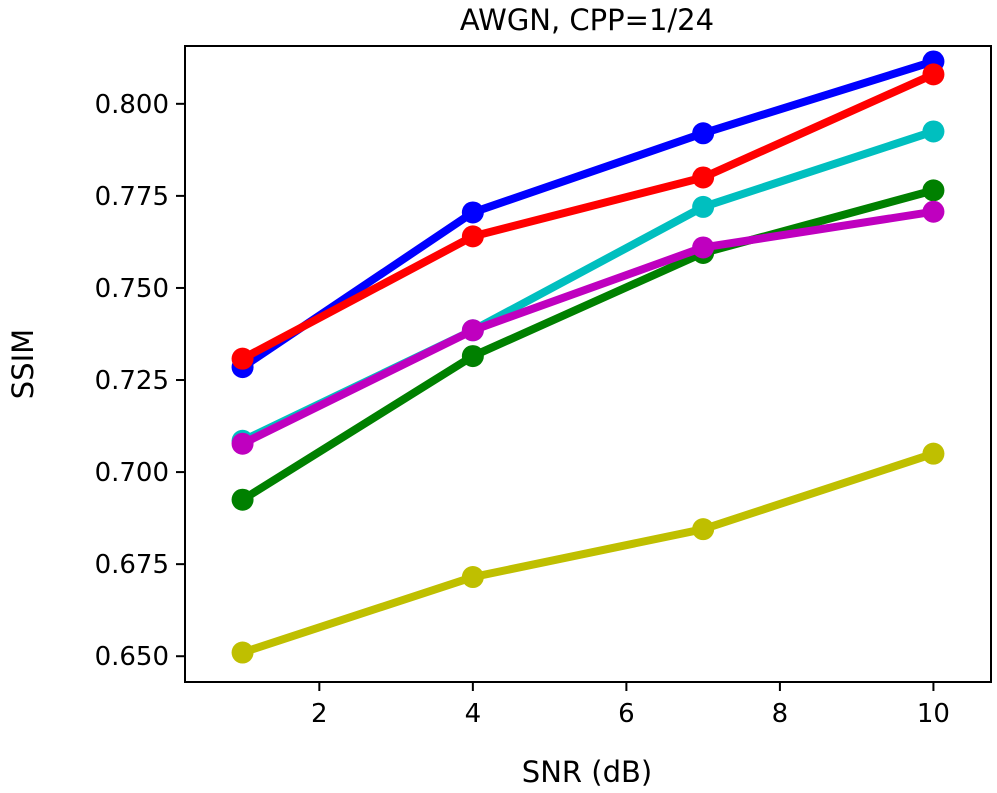 This screenshot has height=793, width=997. I want to click on y-axis-ticks: 0.650 0.675 0.700 0.725 0.750 0.775 0.800, so click(140, 381).